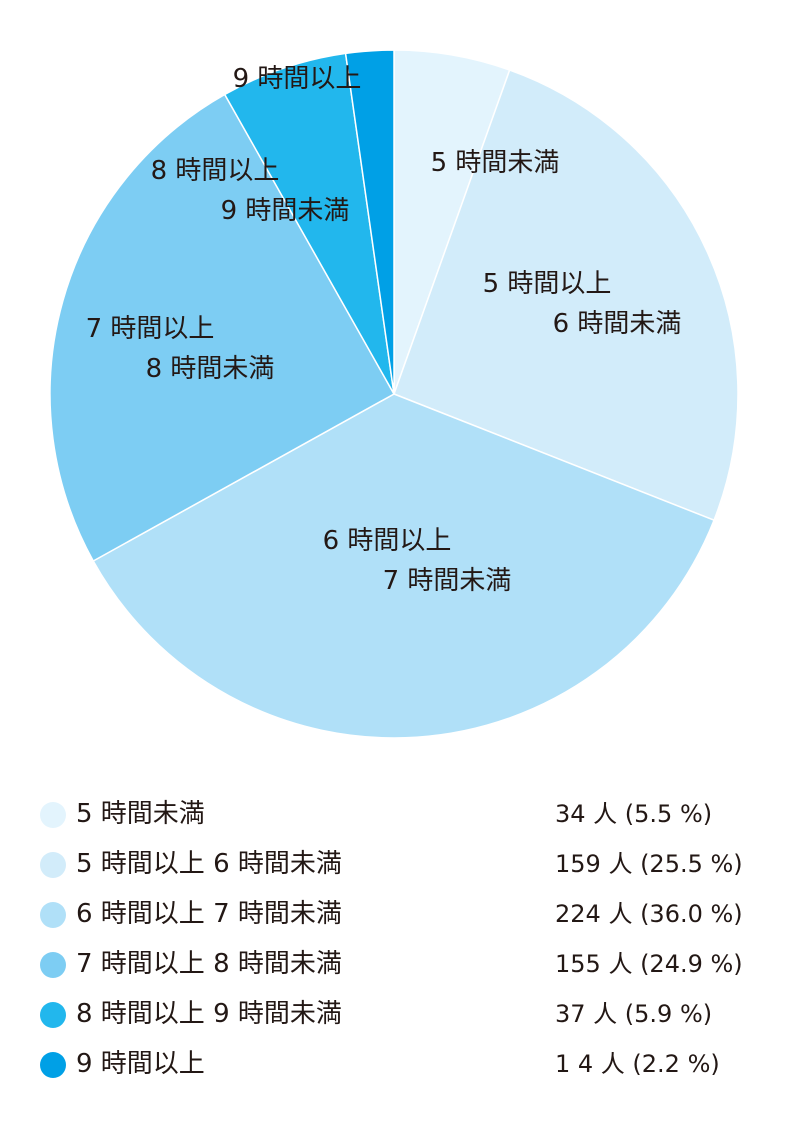  Describe the element at coordinates (209, 864) in the screenshot. I see `legend-label: 5 時間以上 6 時間未満` at that location.